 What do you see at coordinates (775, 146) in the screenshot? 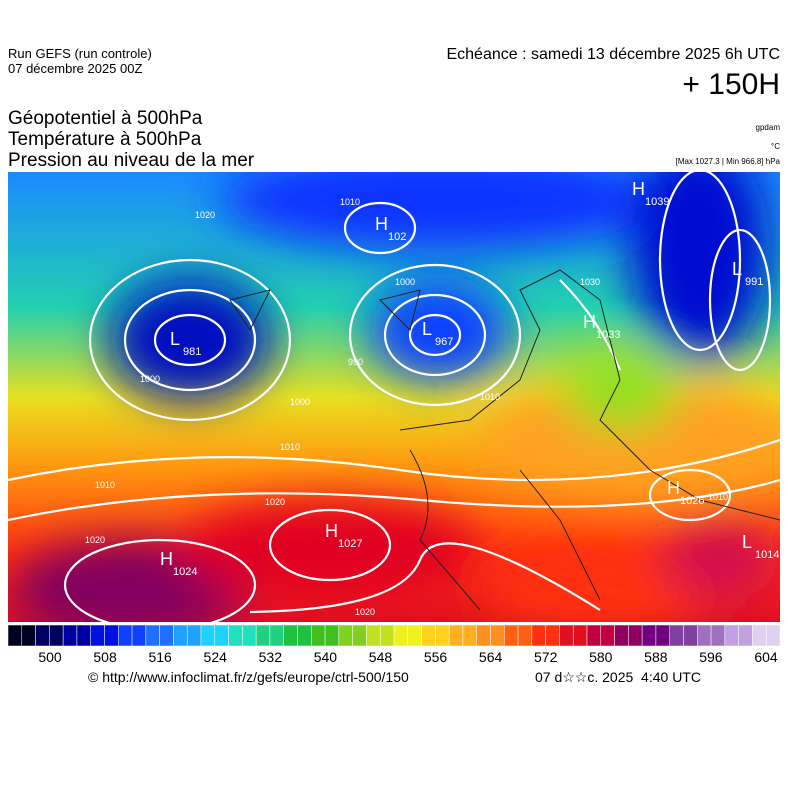
I see `unit: °C` at bounding box center [775, 146].